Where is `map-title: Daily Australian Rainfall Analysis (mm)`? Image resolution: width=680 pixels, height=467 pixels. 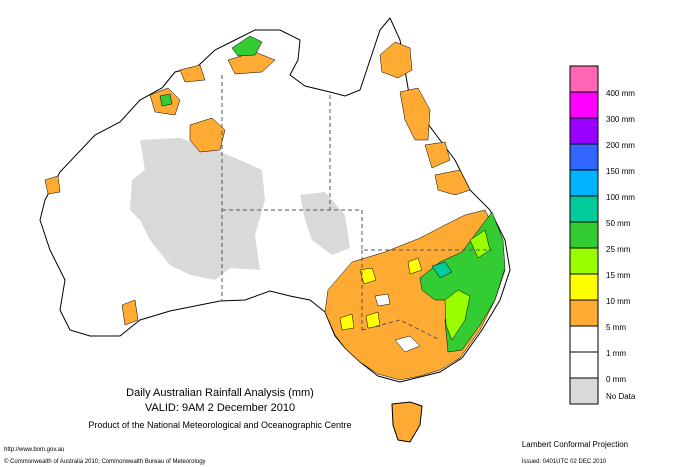 map-title: Daily Australian Rainfall Analysis (mm) is located at coordinates (220, 393).